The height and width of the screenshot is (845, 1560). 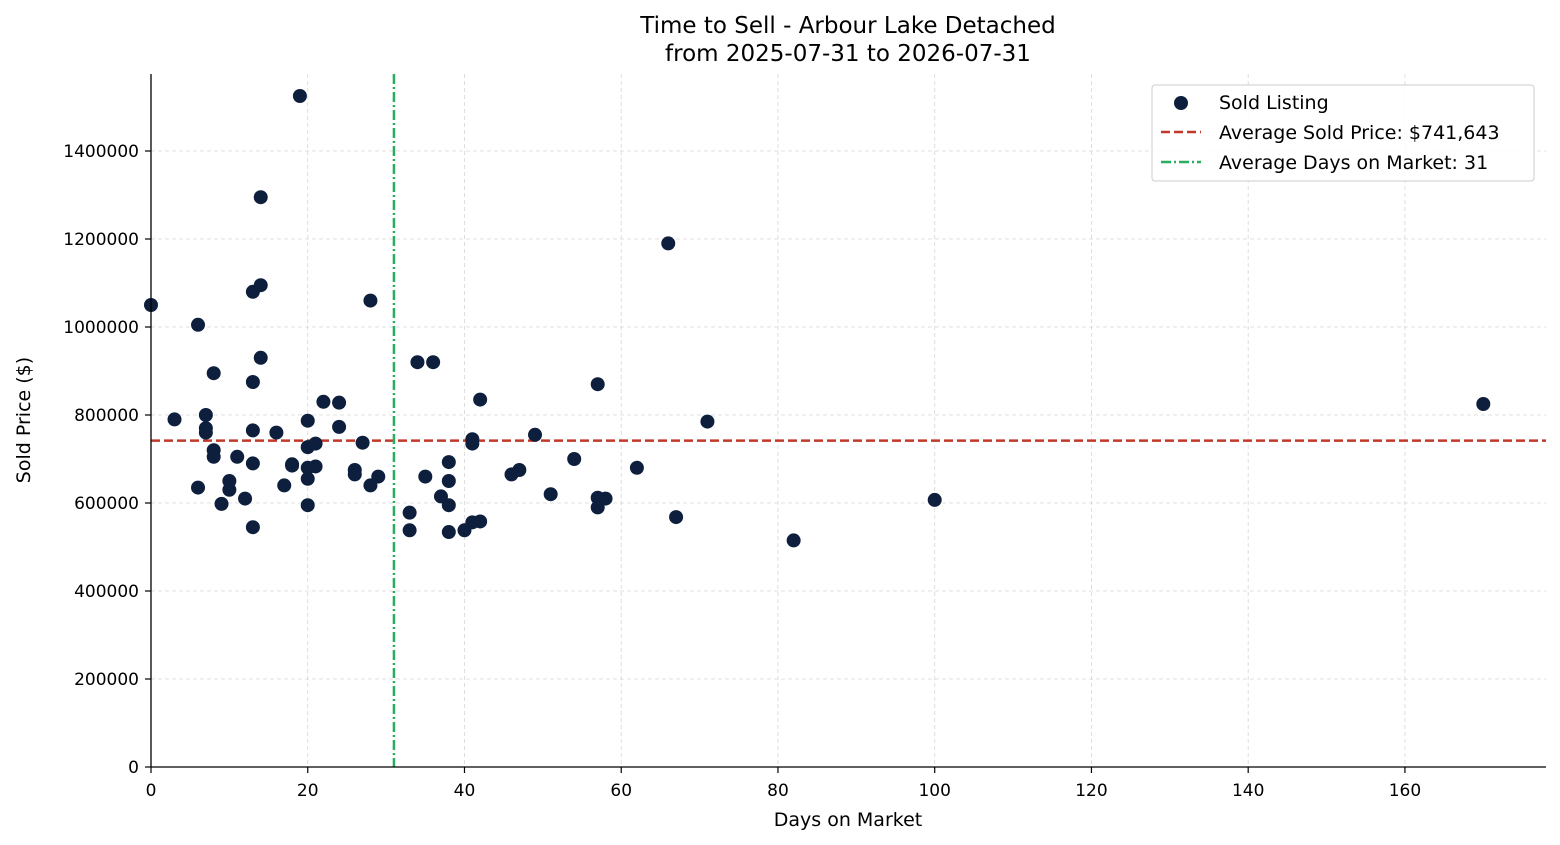 I want to click on chart-subtitle: from 2025-07-31 to 2026-07-31, so click(x=848, y=54).